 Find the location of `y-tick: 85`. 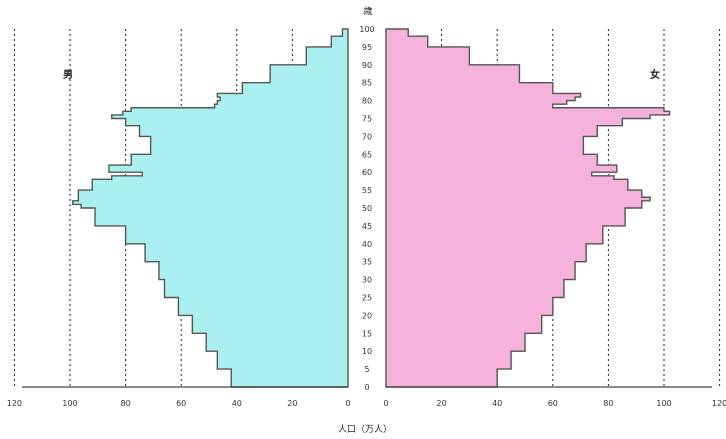

y-tick: 85 is located at coordinates (367, 83).